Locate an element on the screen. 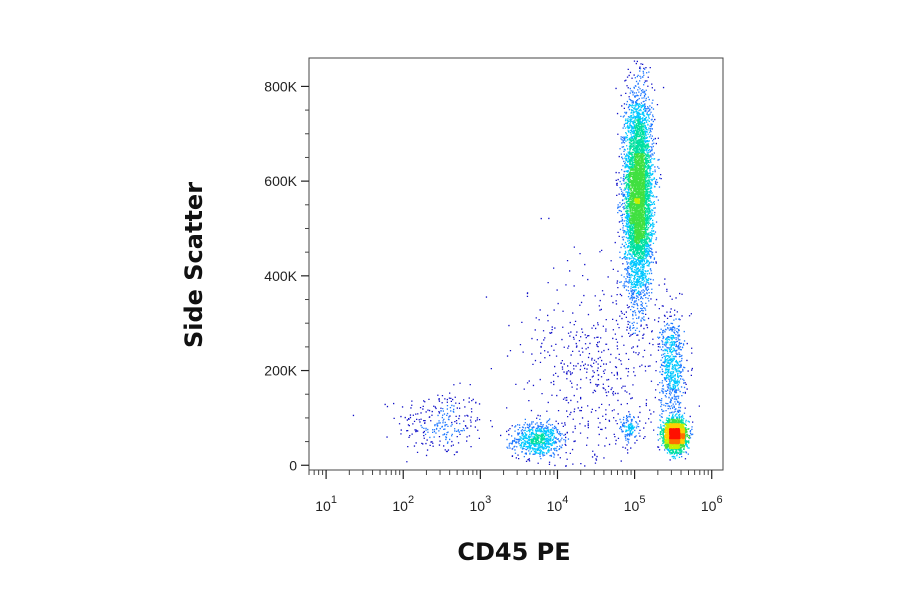 Image resolution: width=900 pixels, height=594 pixels. y-tick-label: 400K is located at coordinates (280, 276).